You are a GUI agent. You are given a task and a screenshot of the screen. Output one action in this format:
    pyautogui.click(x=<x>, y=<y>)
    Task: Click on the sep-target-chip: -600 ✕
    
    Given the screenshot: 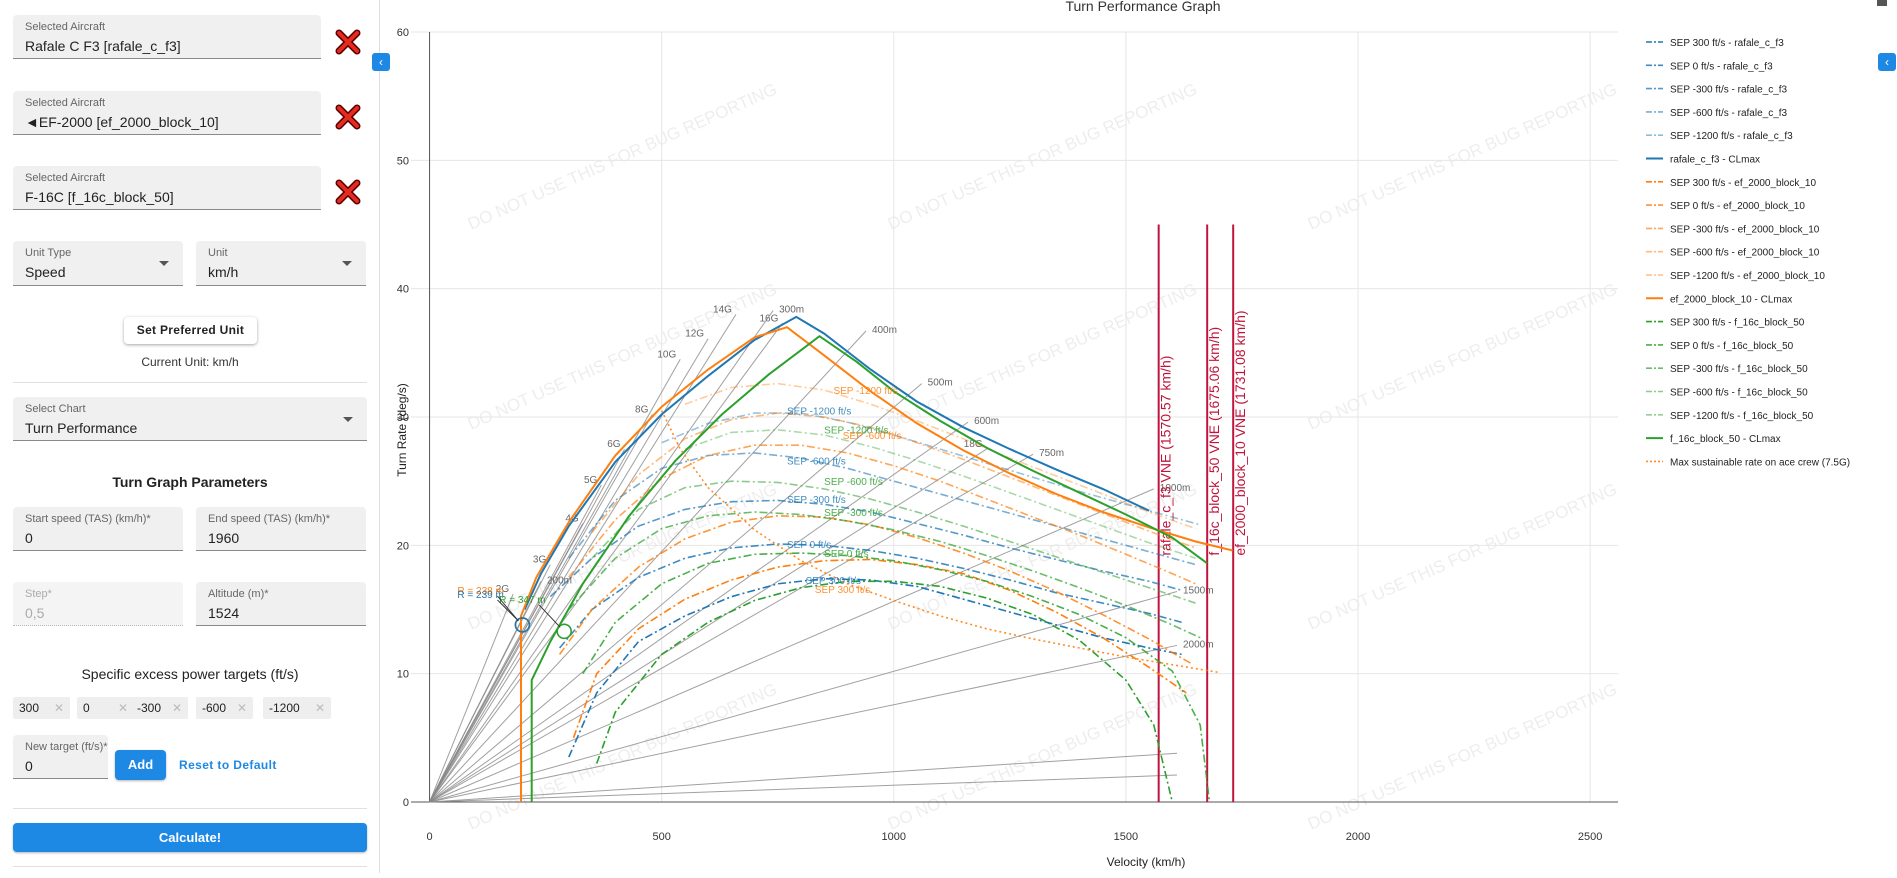 What is the action you would take?
    pyautogui.click(x=224, y=708)
    